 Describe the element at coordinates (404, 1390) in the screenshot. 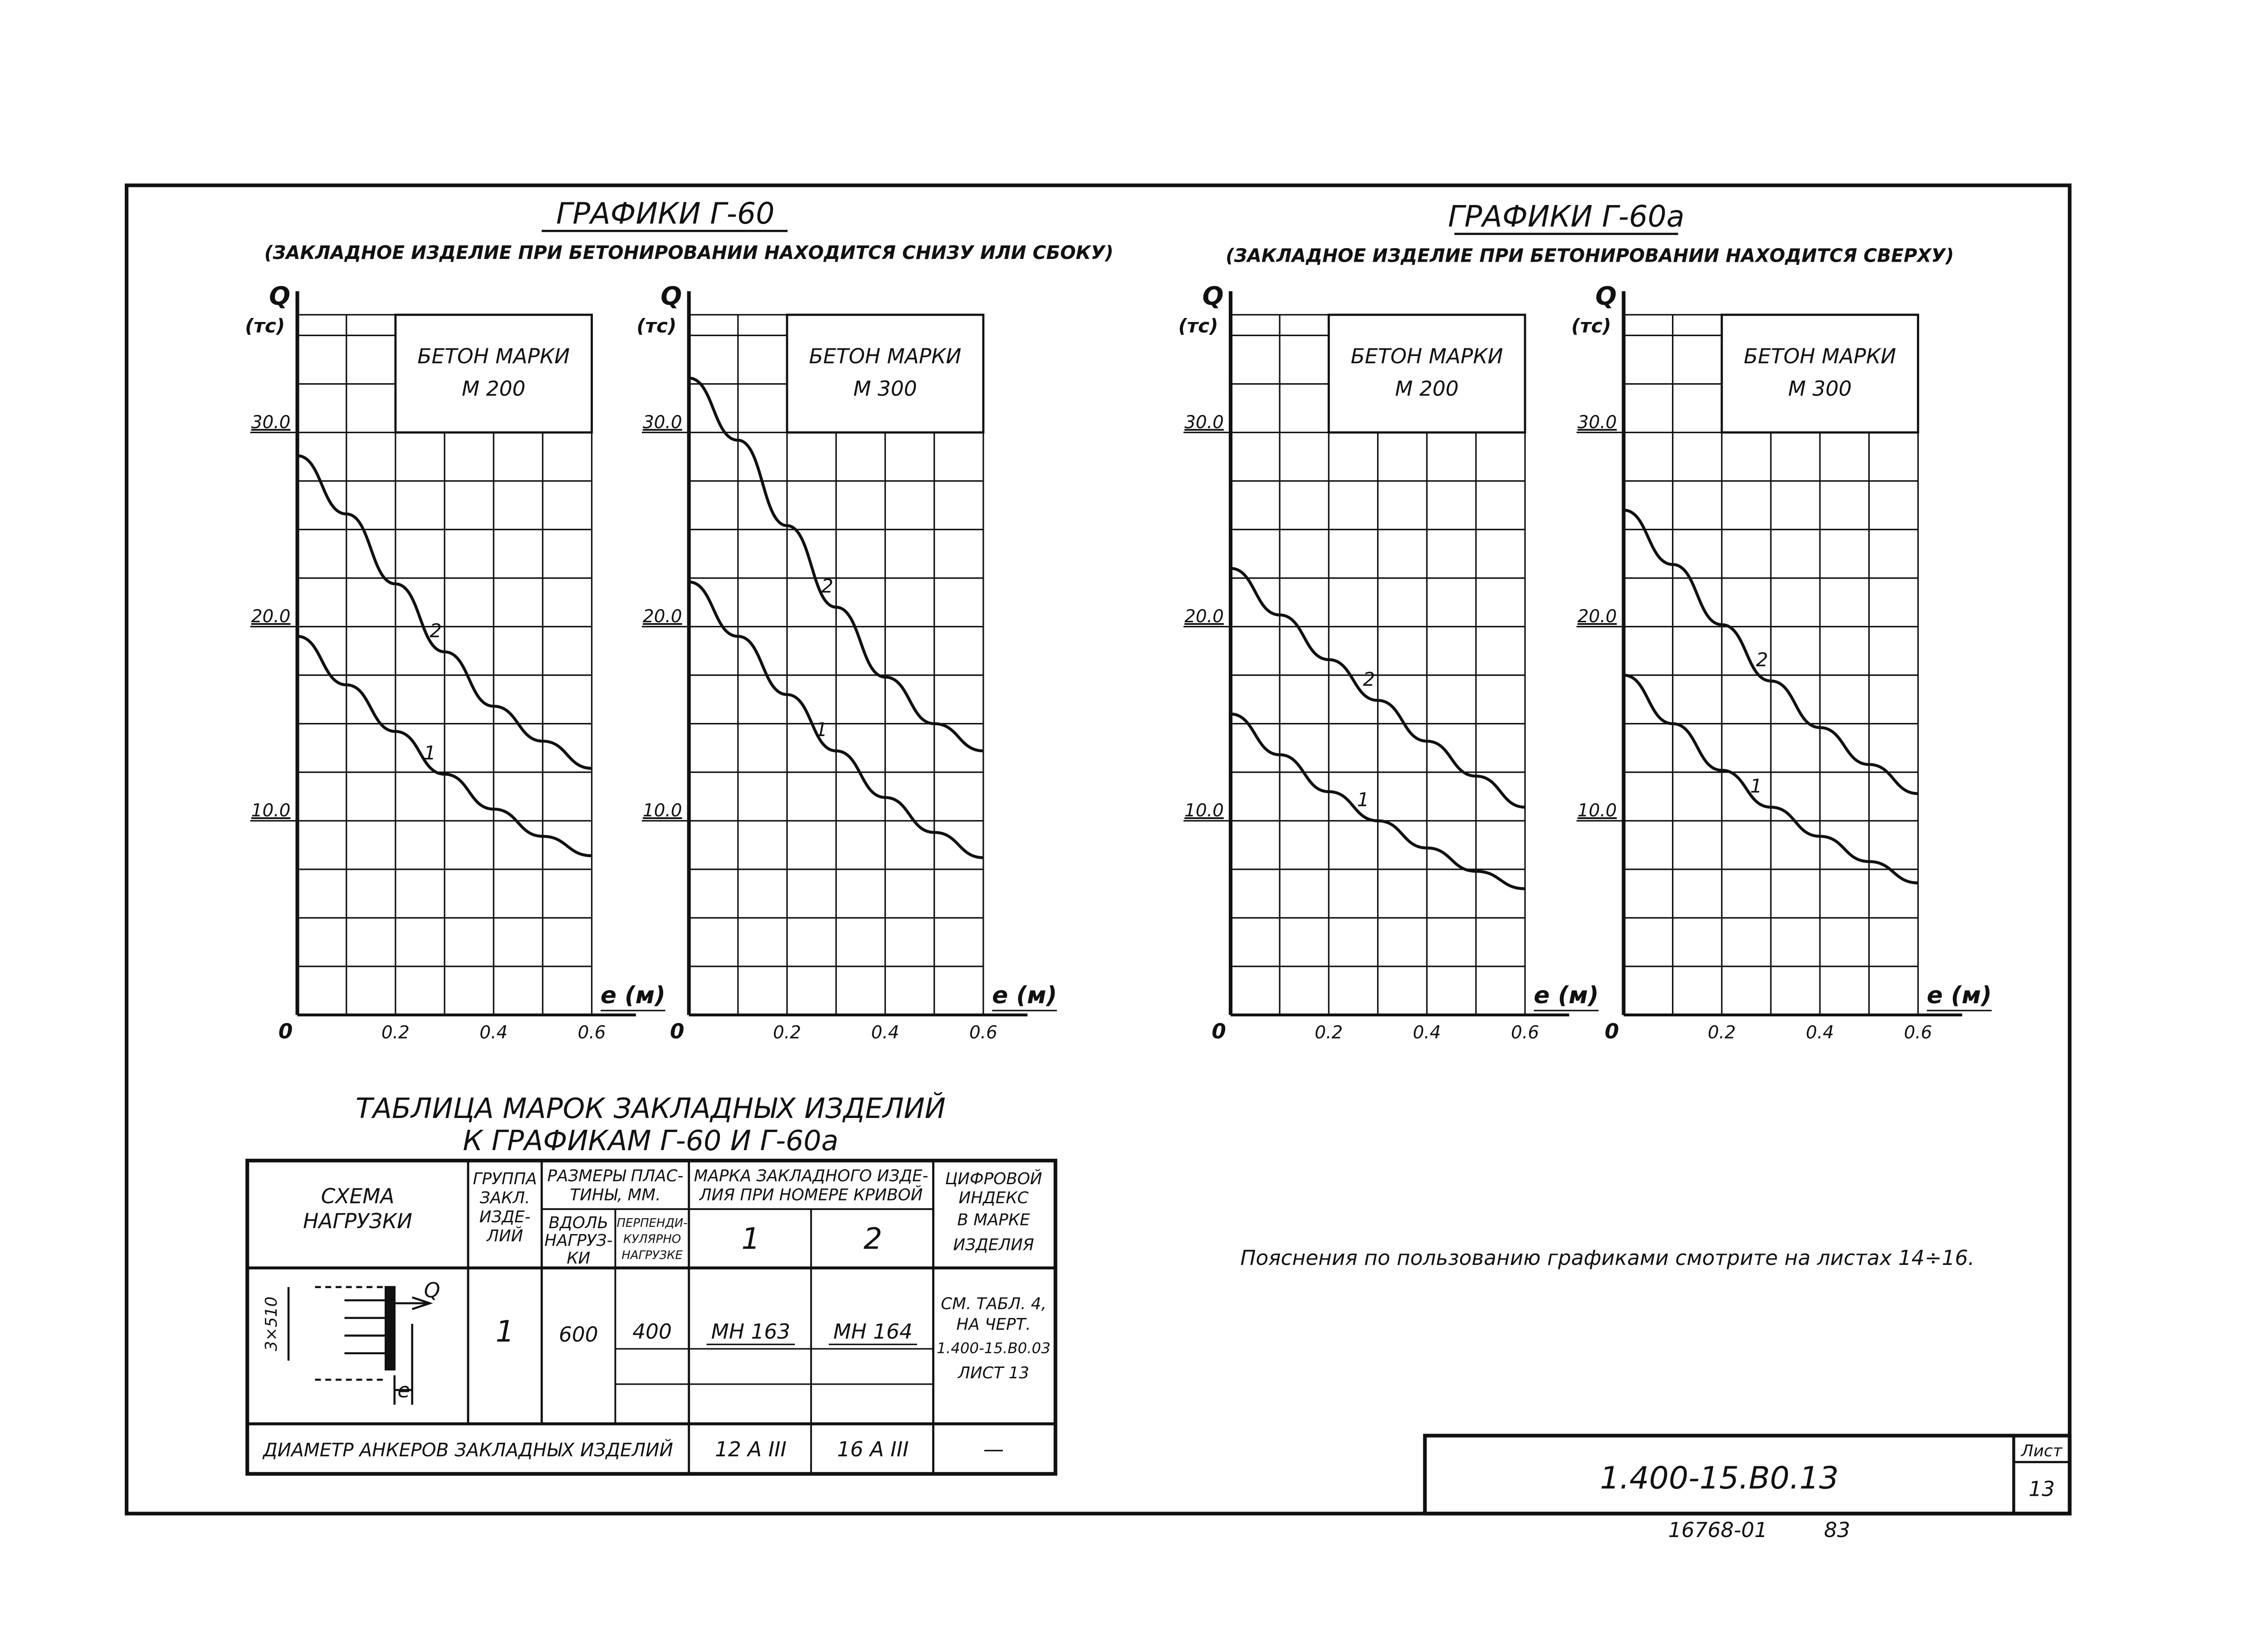

I see `scheme-e-label: e` at that location.